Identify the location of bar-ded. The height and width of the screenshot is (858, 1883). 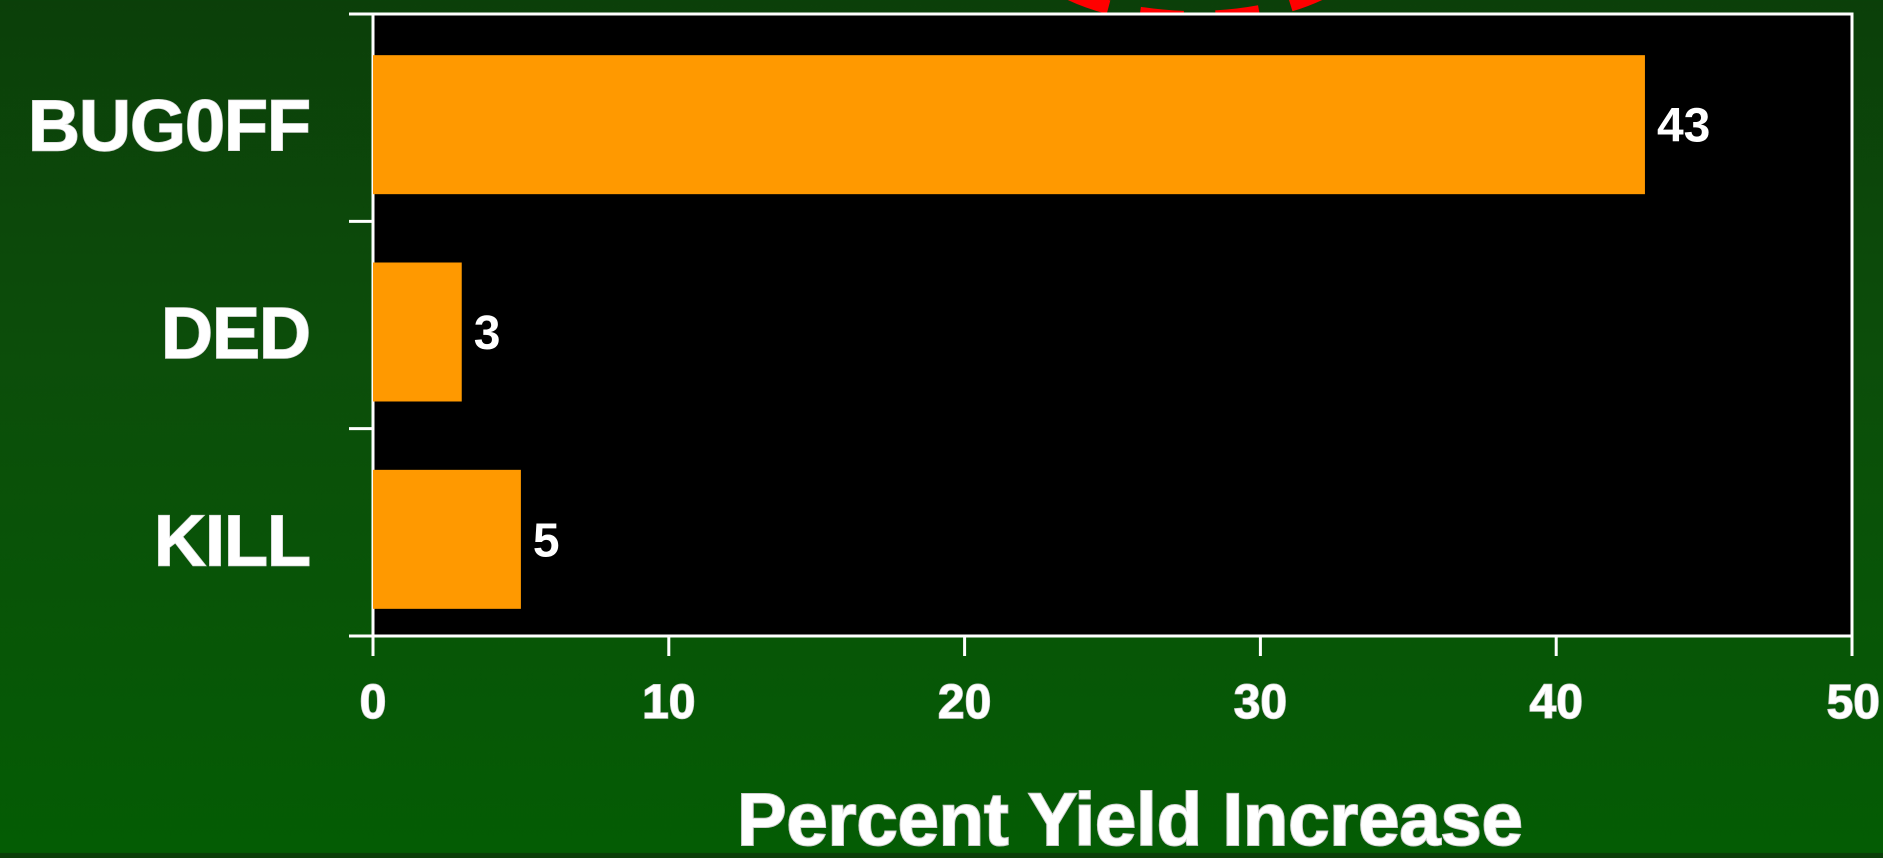
(417, 332).